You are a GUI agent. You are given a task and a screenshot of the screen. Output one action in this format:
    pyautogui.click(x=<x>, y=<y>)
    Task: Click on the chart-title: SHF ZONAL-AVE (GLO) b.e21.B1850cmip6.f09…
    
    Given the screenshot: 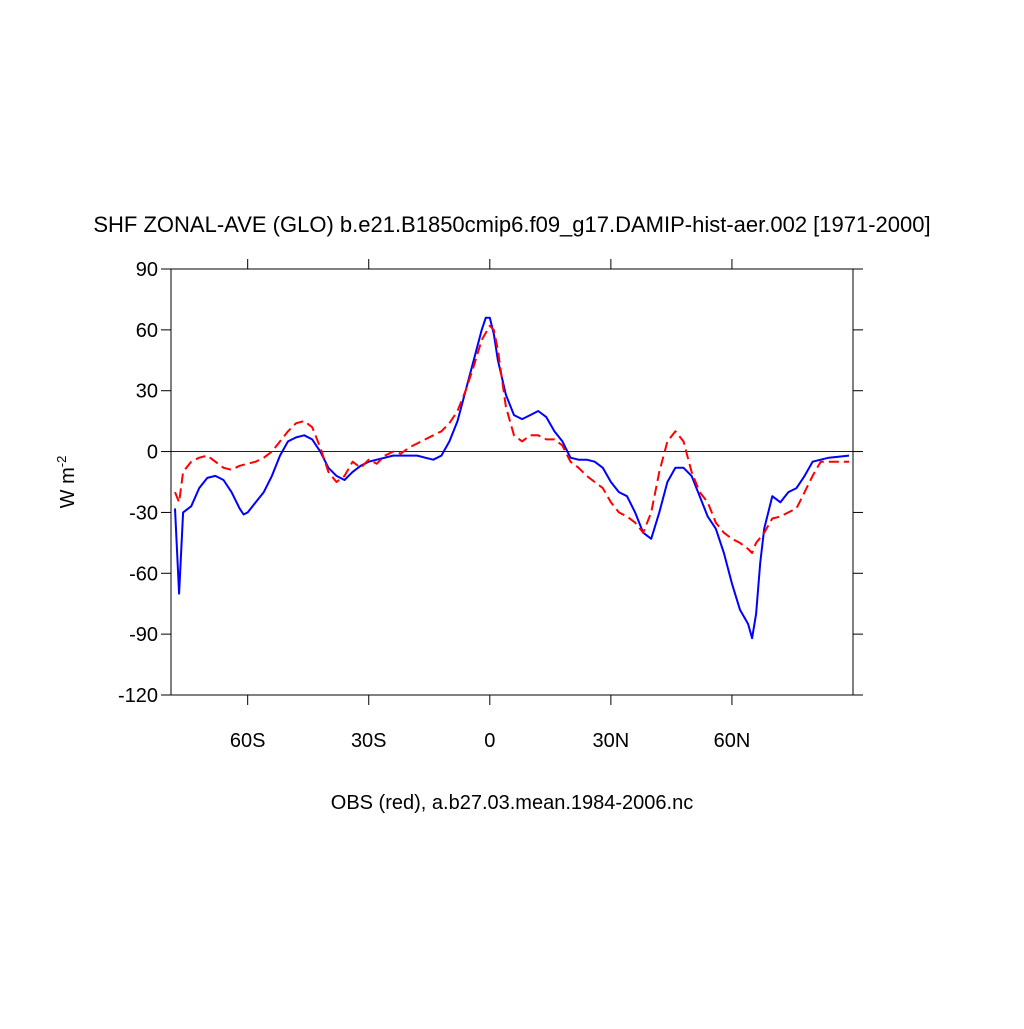 What is the action you would take?
    pyautogui.click(x=511, y=224)
    